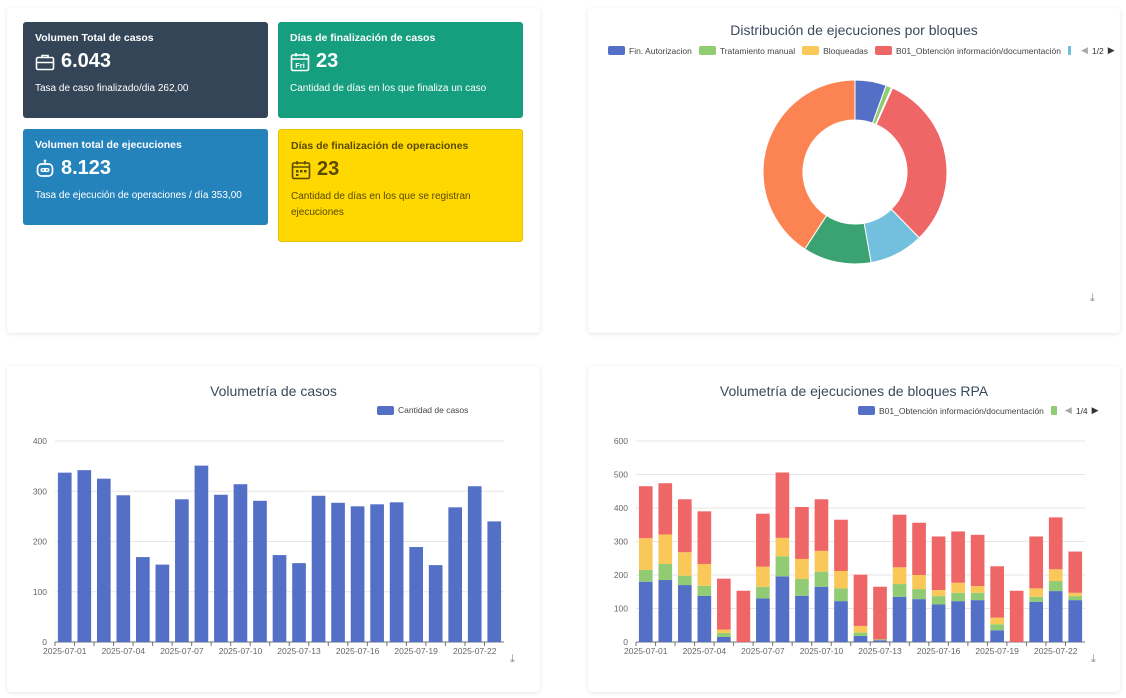 The image size is (1126, 698). I want to click on legend-item: Tratamiento manual, so click(746, 51).